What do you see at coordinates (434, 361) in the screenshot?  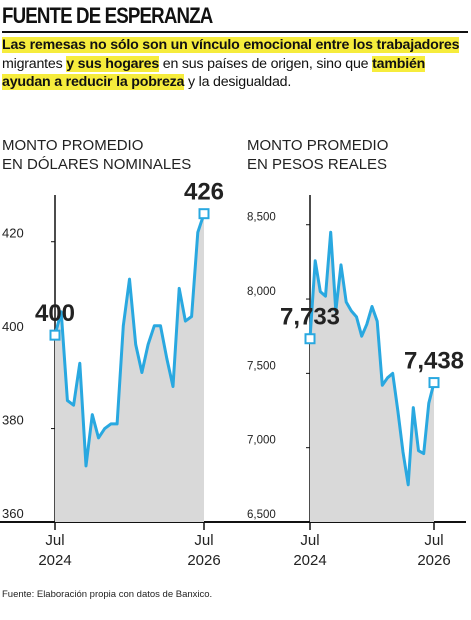 I see `value-label: 7,438` at bounding box center [434, 361].